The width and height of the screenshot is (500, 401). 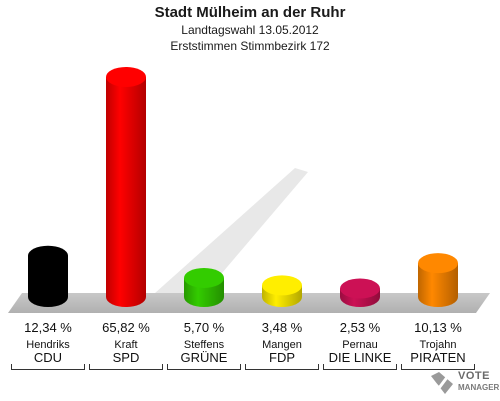 What do you see at coordinates (204, 357) in the screenshot?
I see `party-label: GRÜNE` at bounding box center [204, 357].